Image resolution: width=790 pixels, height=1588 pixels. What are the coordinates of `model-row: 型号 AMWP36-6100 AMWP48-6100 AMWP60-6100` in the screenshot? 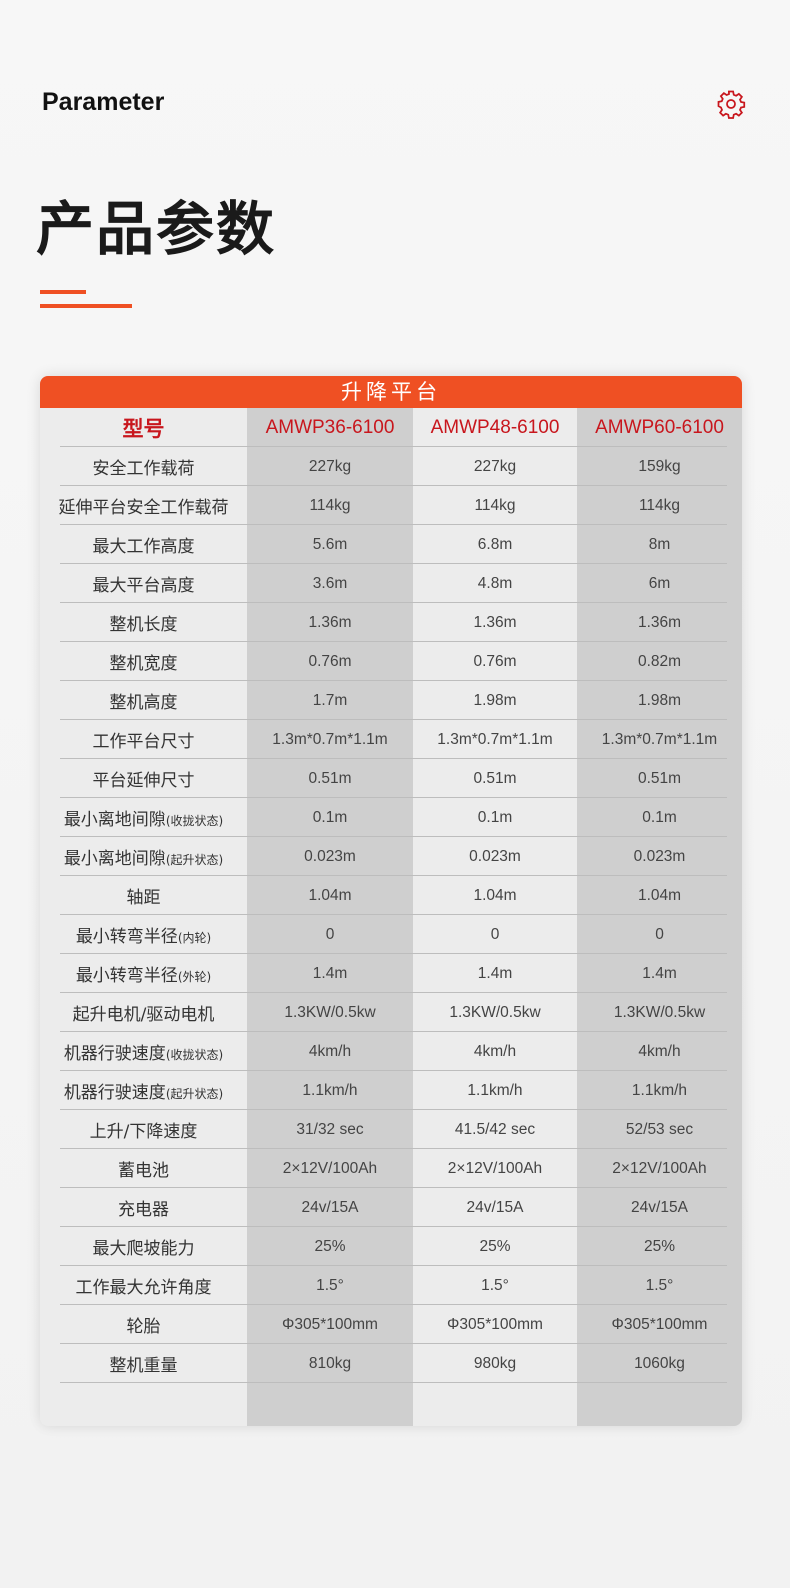 It's located at (391, 427).